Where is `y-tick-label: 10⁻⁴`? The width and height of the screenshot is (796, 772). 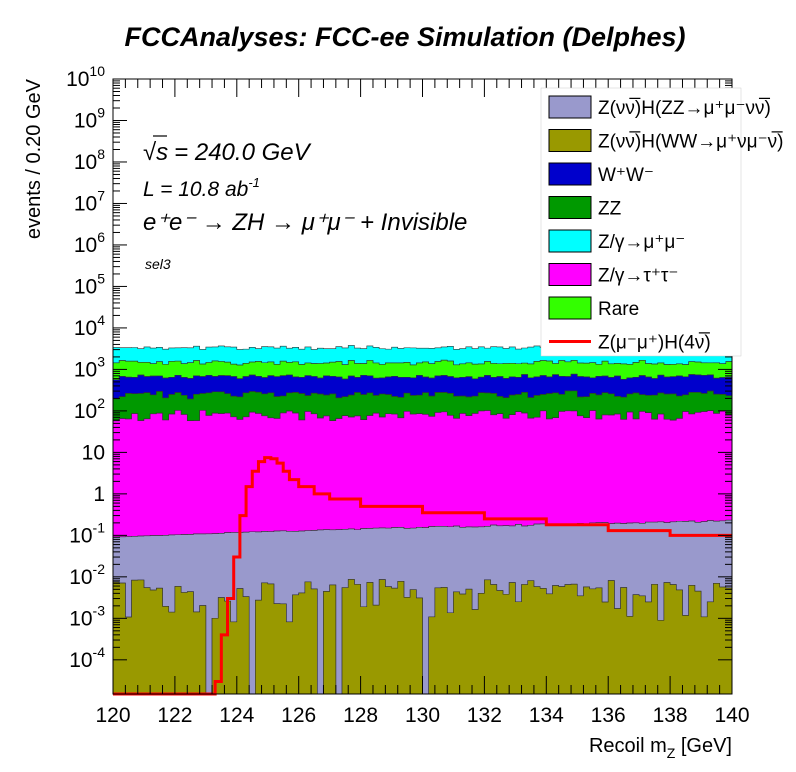 y-tick-label: 10⁻⁴ is located at coordinates (87, 658).